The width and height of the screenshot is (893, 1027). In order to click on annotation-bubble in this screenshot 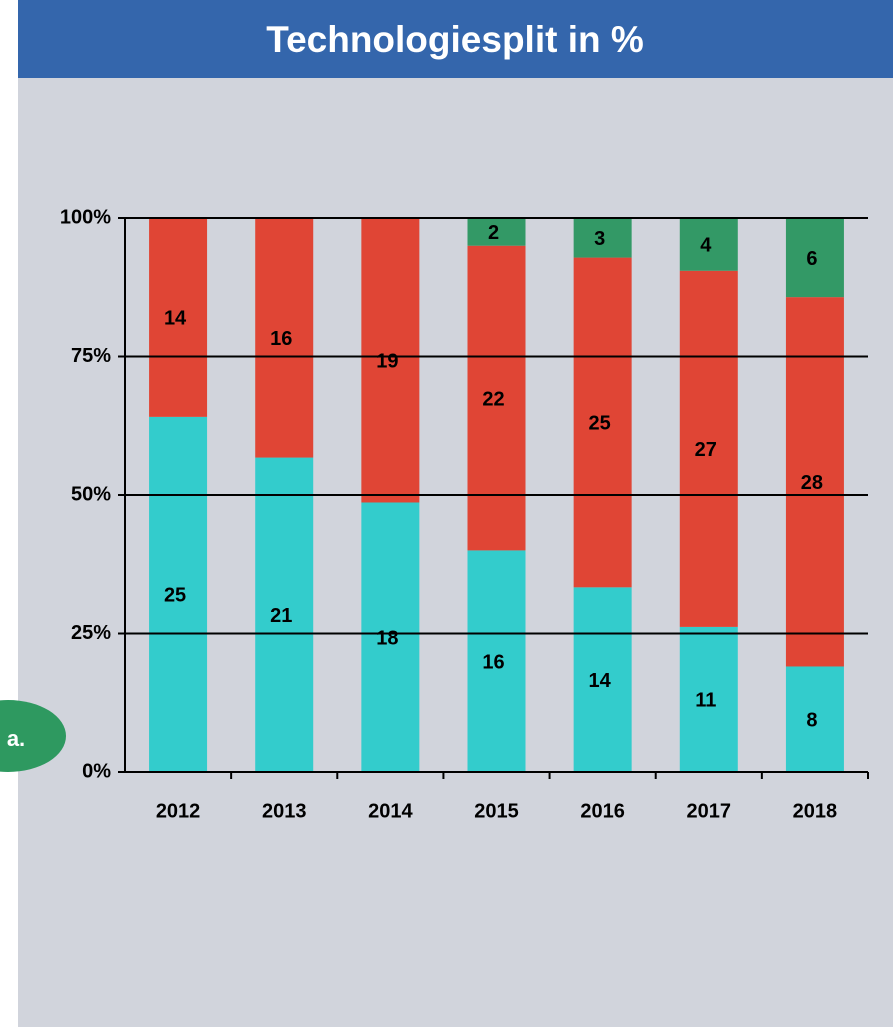, I will do `click(33, 736)`.